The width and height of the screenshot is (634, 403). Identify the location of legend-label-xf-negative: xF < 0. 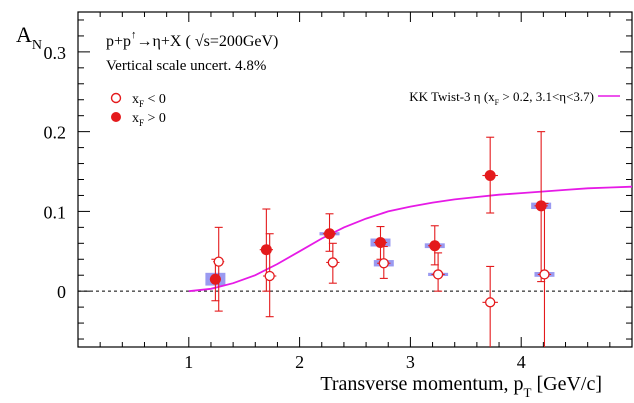
(149, 100).